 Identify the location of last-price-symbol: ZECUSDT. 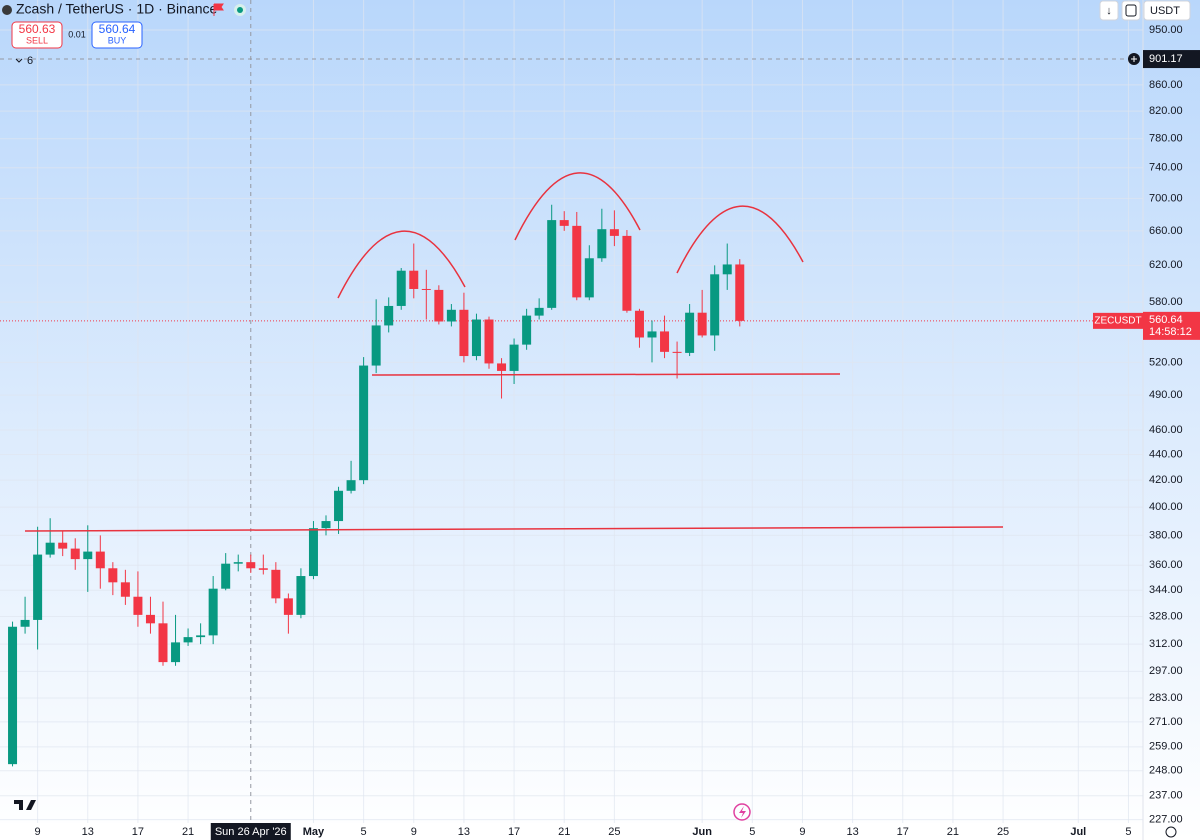
(1117, 320).